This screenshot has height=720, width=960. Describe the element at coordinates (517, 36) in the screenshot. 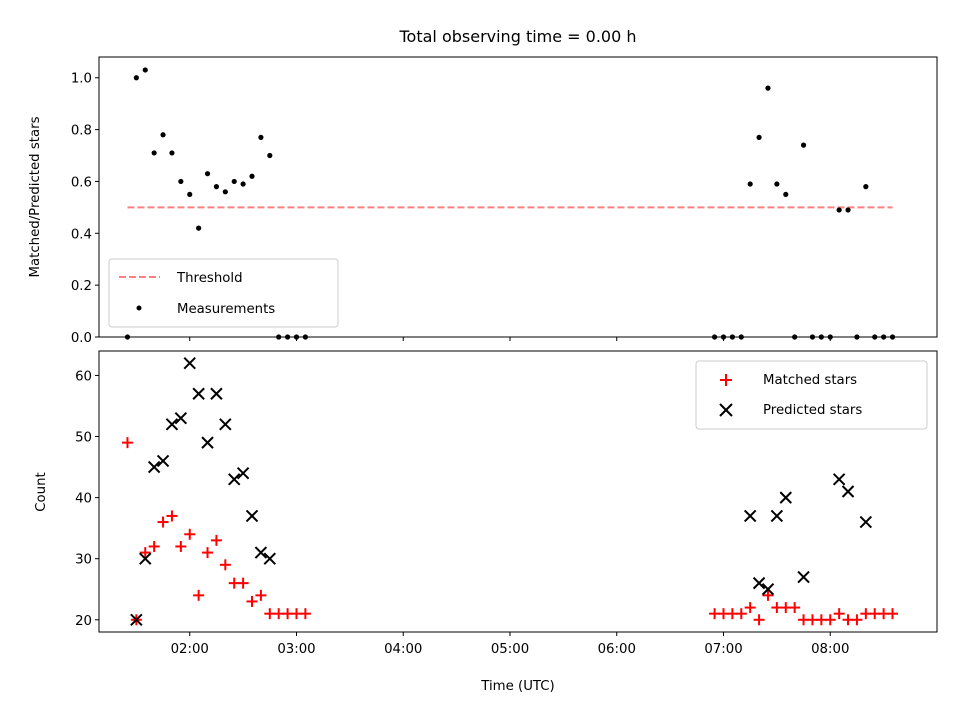

I see `chart-title: Total observing time = 0.00 h` at that location.